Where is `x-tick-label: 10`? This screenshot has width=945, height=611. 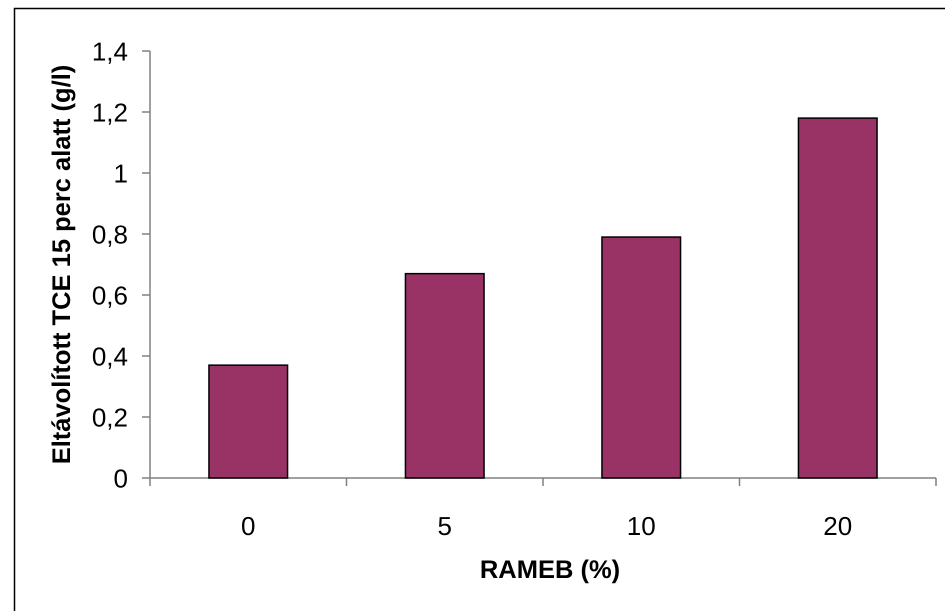
x-tick-label: 10 is located at coordinates (641, 526).